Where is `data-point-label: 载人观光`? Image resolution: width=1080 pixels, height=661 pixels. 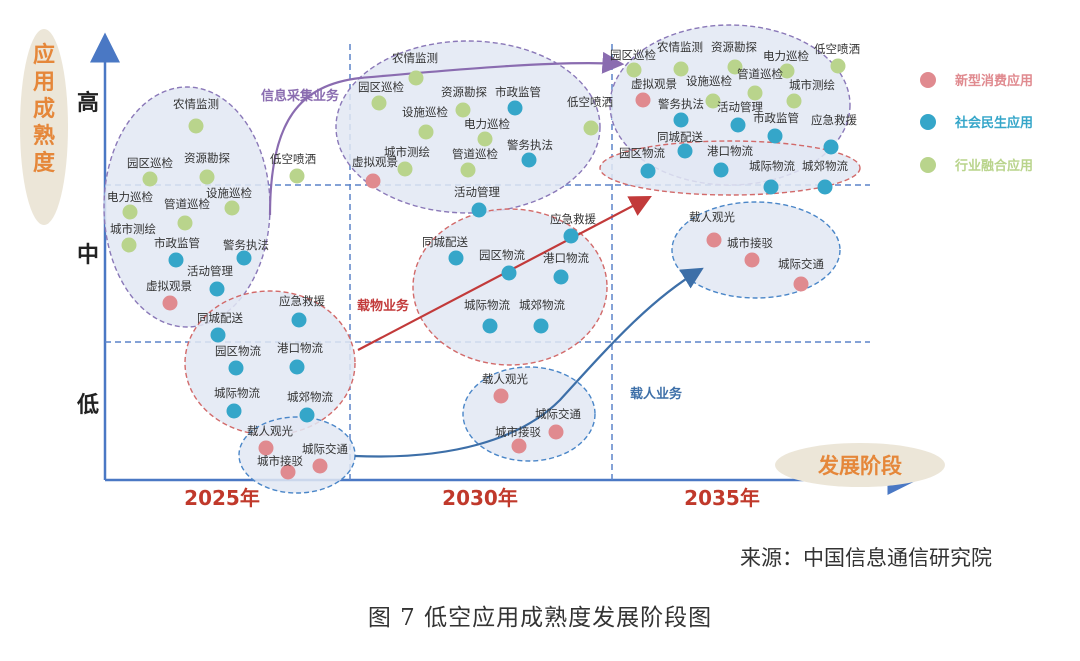
data-point-label: 载人观光 is located at coordinates (505, 379).